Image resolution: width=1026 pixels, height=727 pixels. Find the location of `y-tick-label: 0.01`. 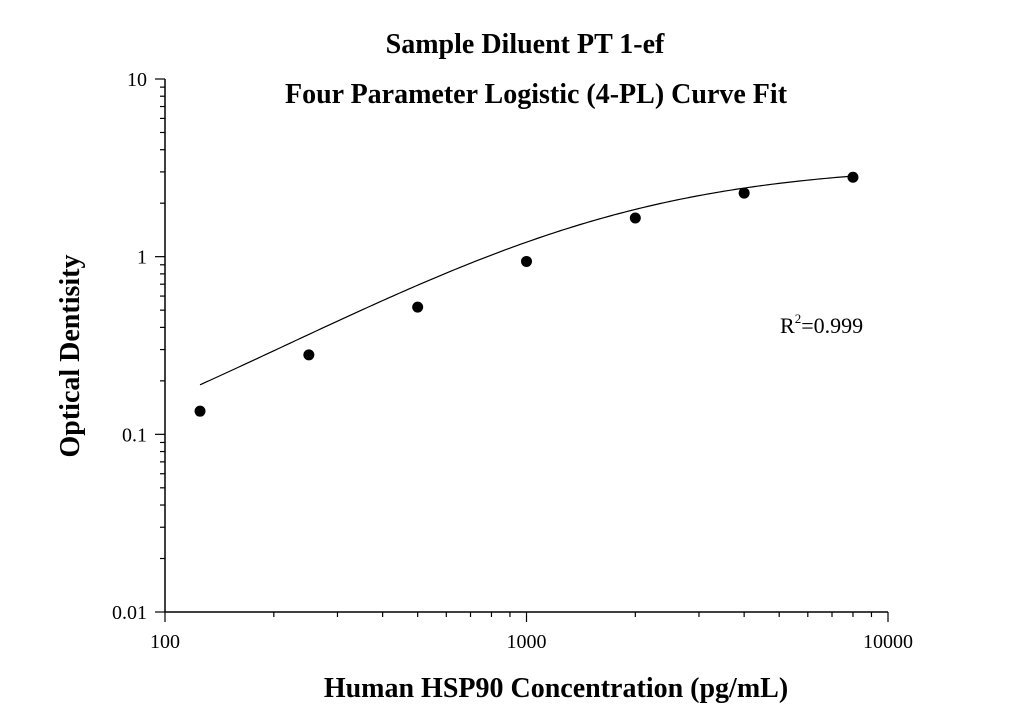

y-tick-label: 0.01 is located at coordinates (129, 613).